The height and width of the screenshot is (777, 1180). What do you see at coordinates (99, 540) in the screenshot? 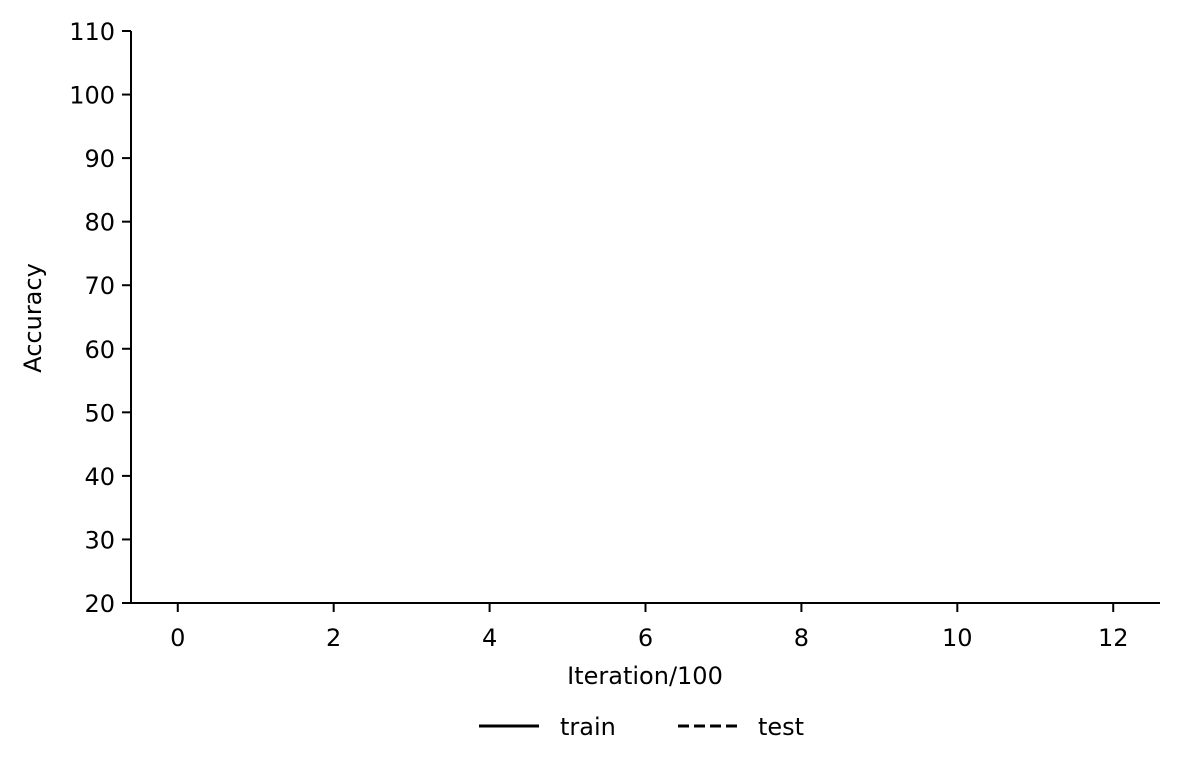
I see `y-tick-label: 30` at bounding box center [99, 540].